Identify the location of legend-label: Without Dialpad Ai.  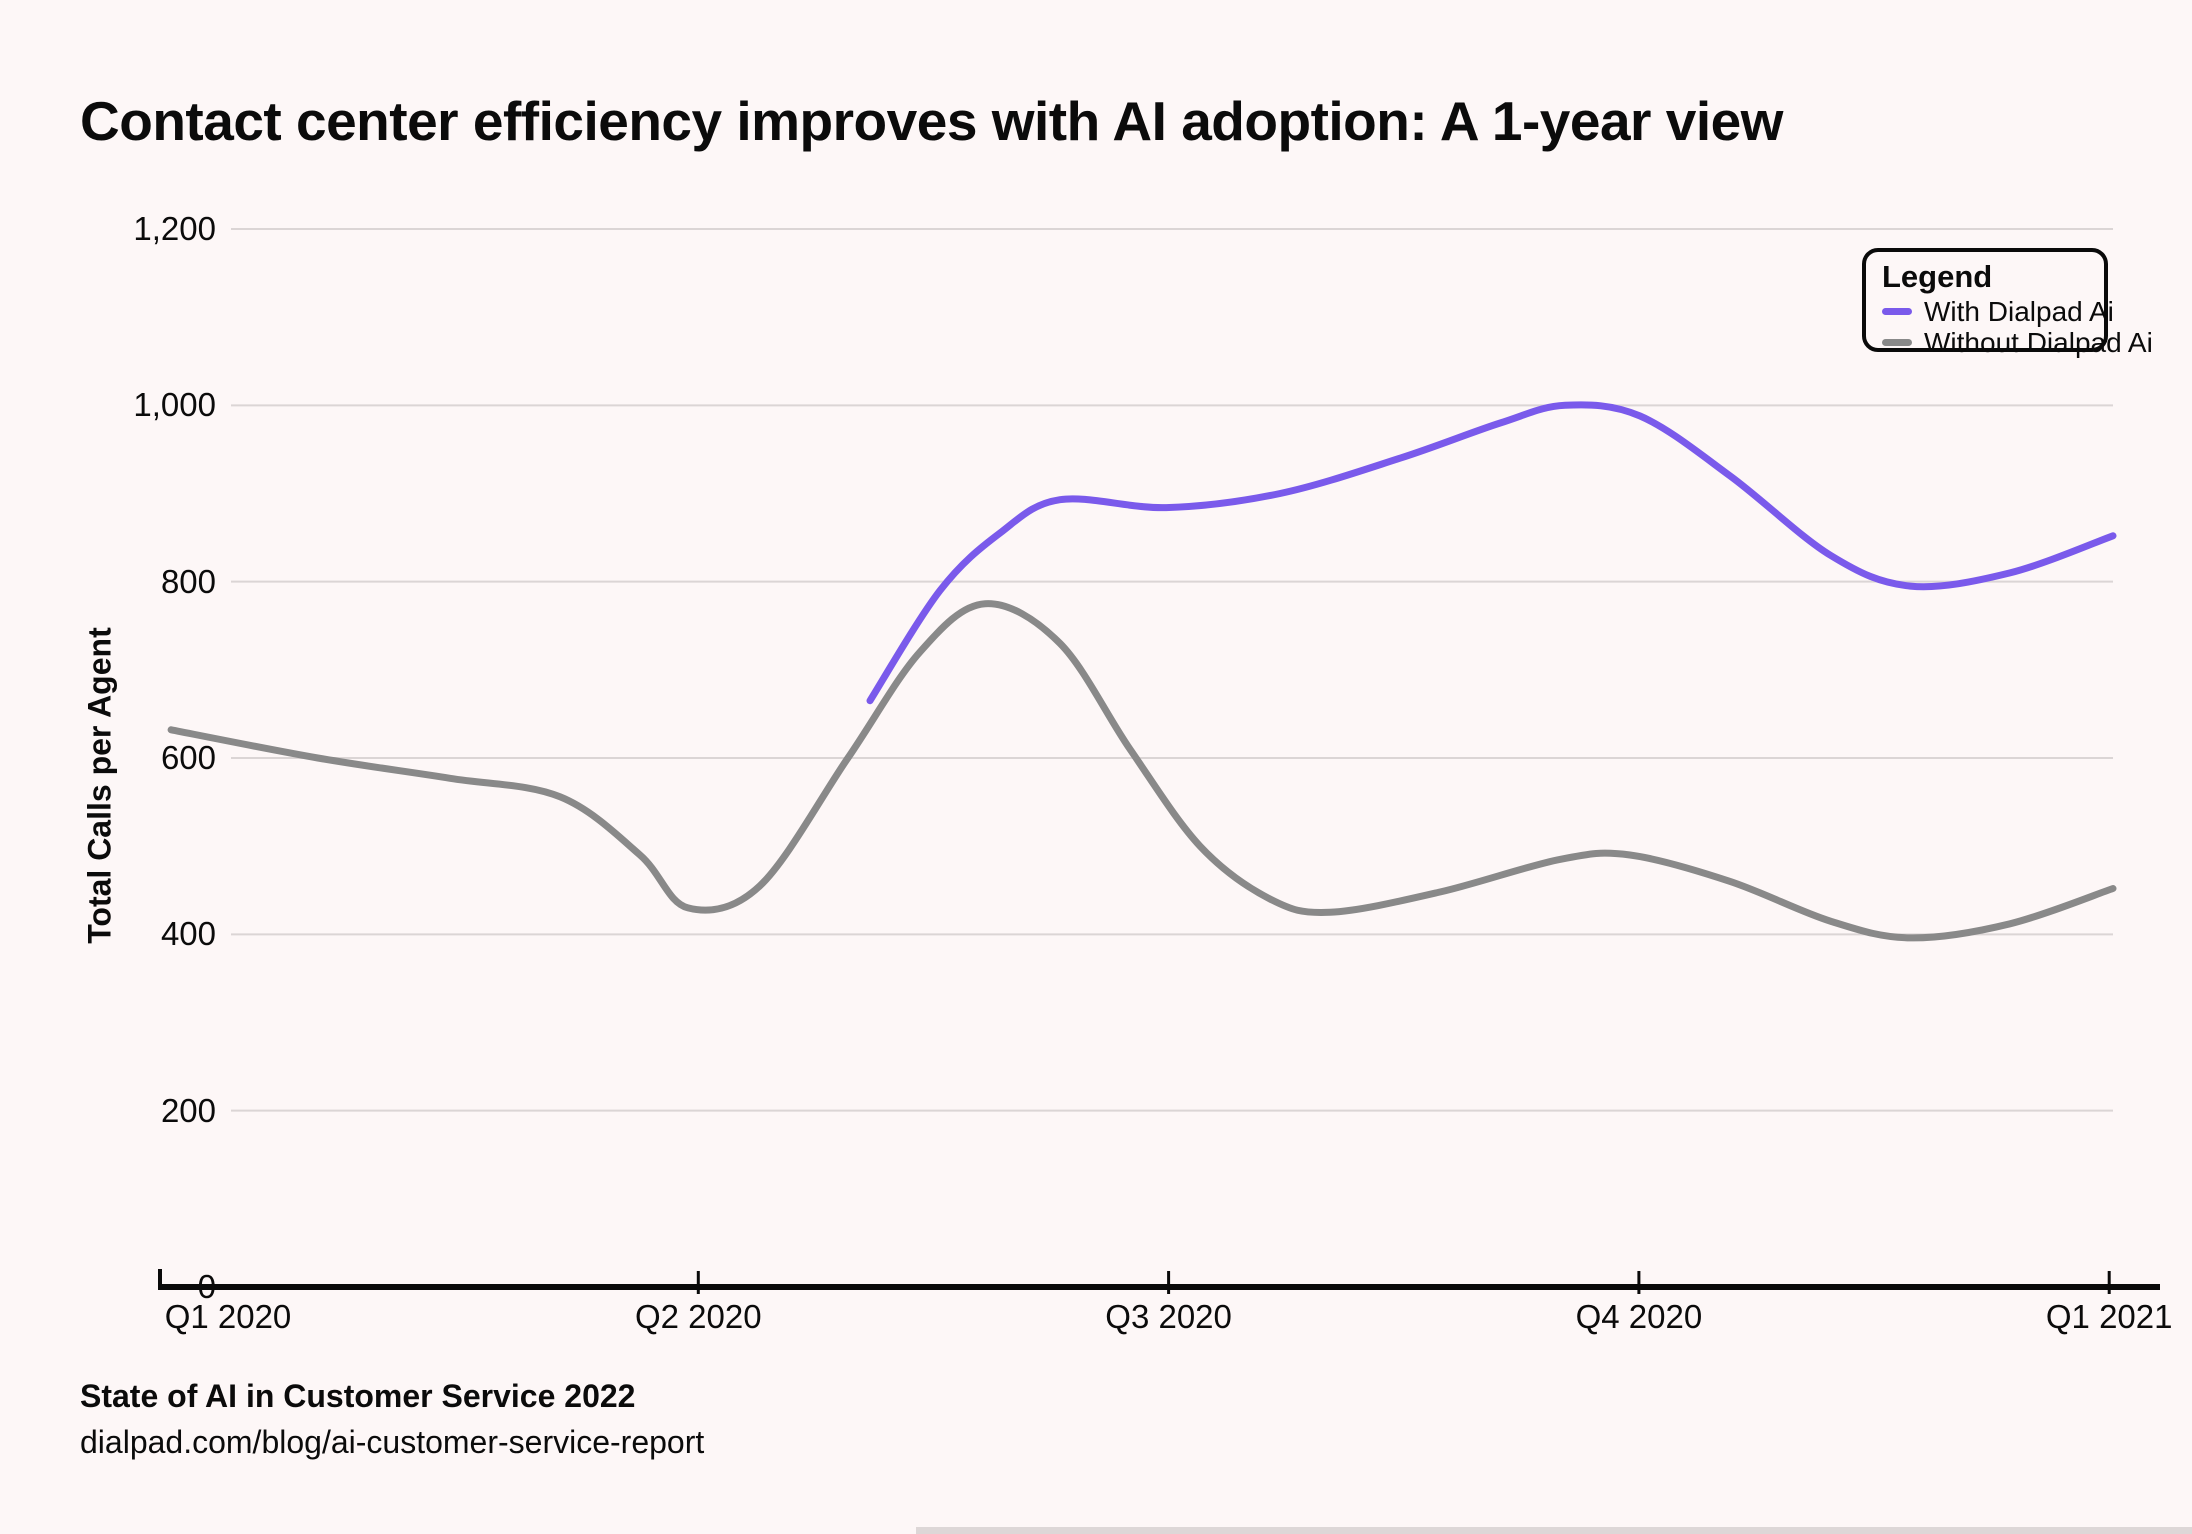
(2038, 342).